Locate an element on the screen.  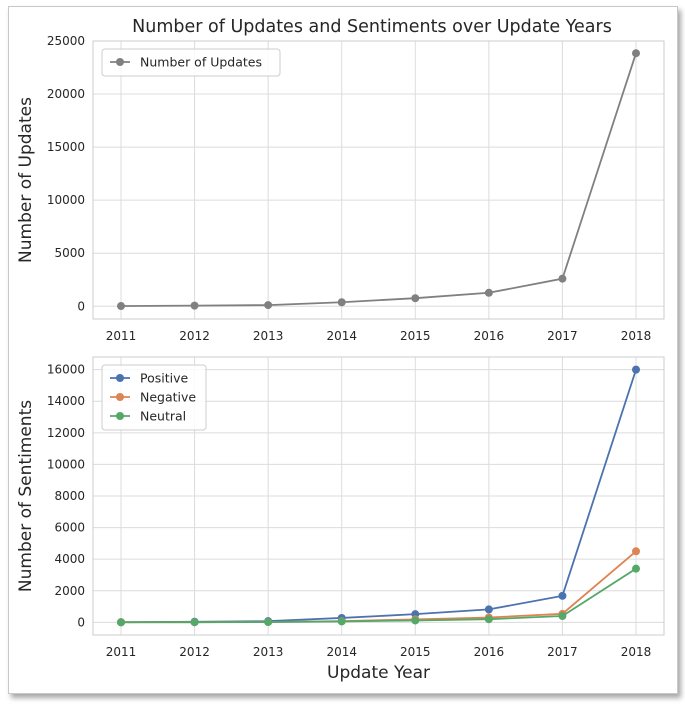
y-axis-label: Number of Sentiments is located at coordinates (26, 496).